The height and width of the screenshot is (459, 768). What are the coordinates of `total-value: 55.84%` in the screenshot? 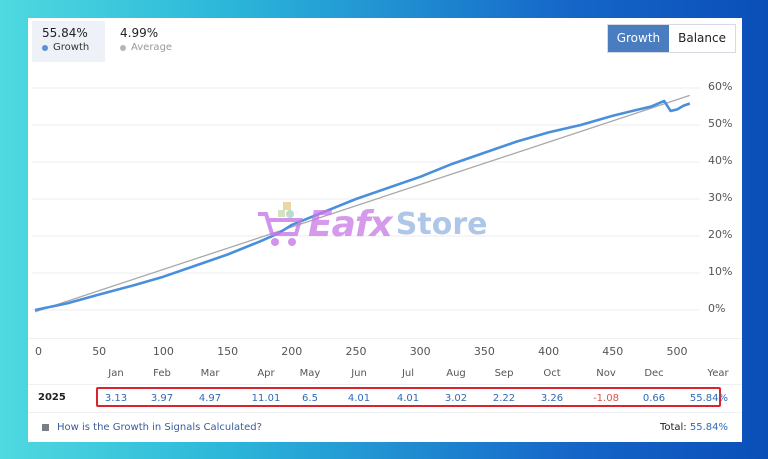 It's located at (708, 427).